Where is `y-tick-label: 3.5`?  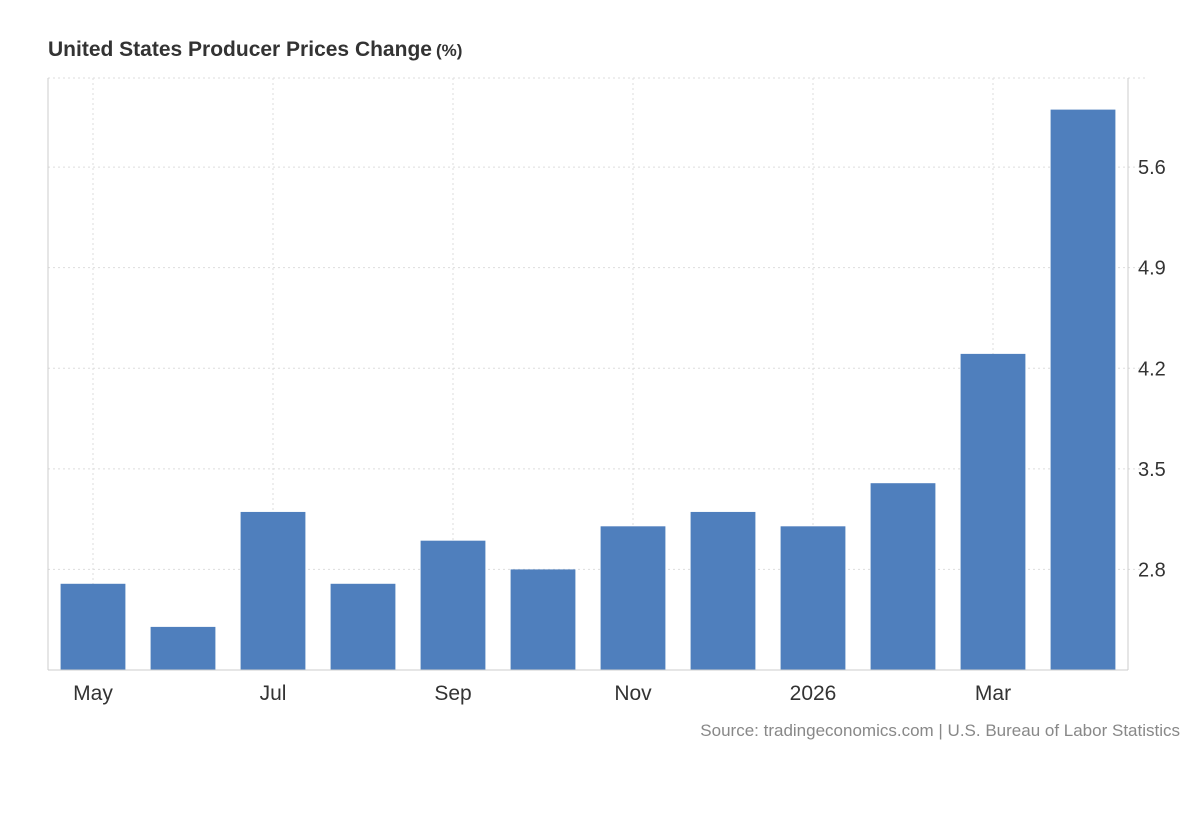
y-tick-label: 3.5 is located at coordinates (1152, 470).